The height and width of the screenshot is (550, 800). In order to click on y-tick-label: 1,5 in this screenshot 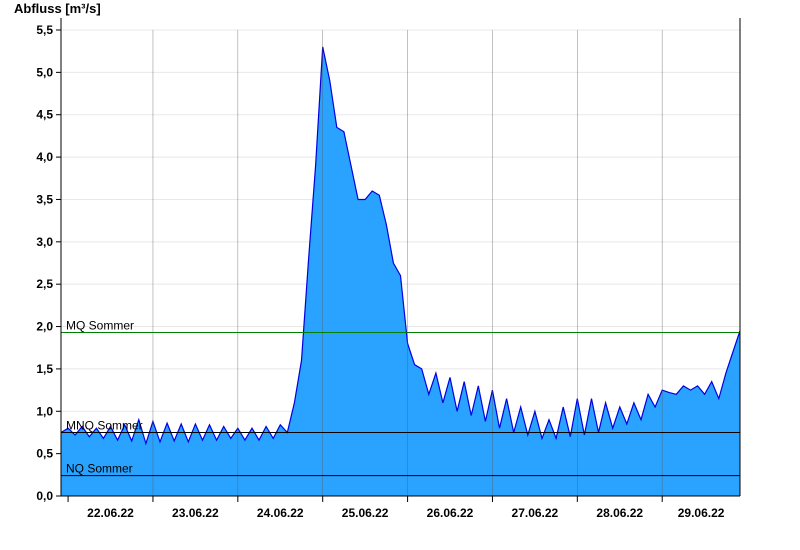, I will do `click(44, 369)`.